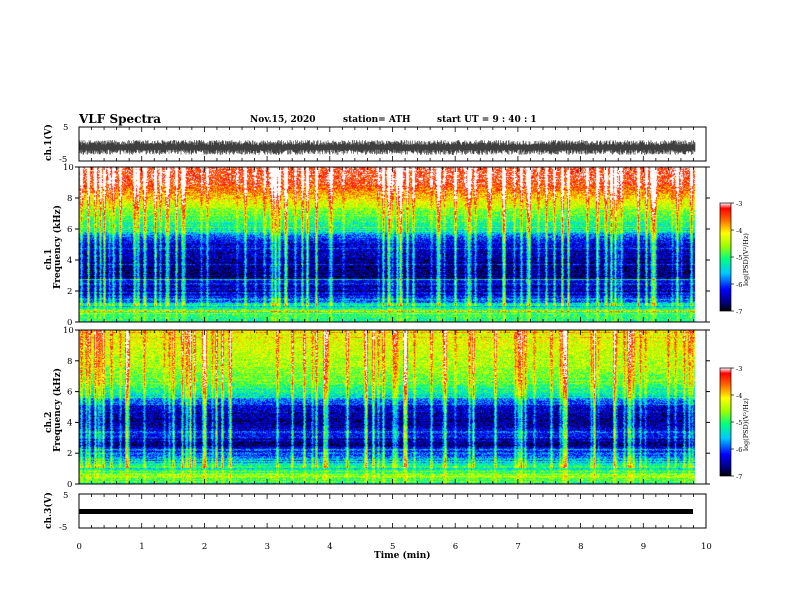 This screenshot has width=792, height=612. What do you see at coordinates (79, 547) in the screenshot?
I see `time-axis-tick-label: 0` at bounding box center [79, 547].